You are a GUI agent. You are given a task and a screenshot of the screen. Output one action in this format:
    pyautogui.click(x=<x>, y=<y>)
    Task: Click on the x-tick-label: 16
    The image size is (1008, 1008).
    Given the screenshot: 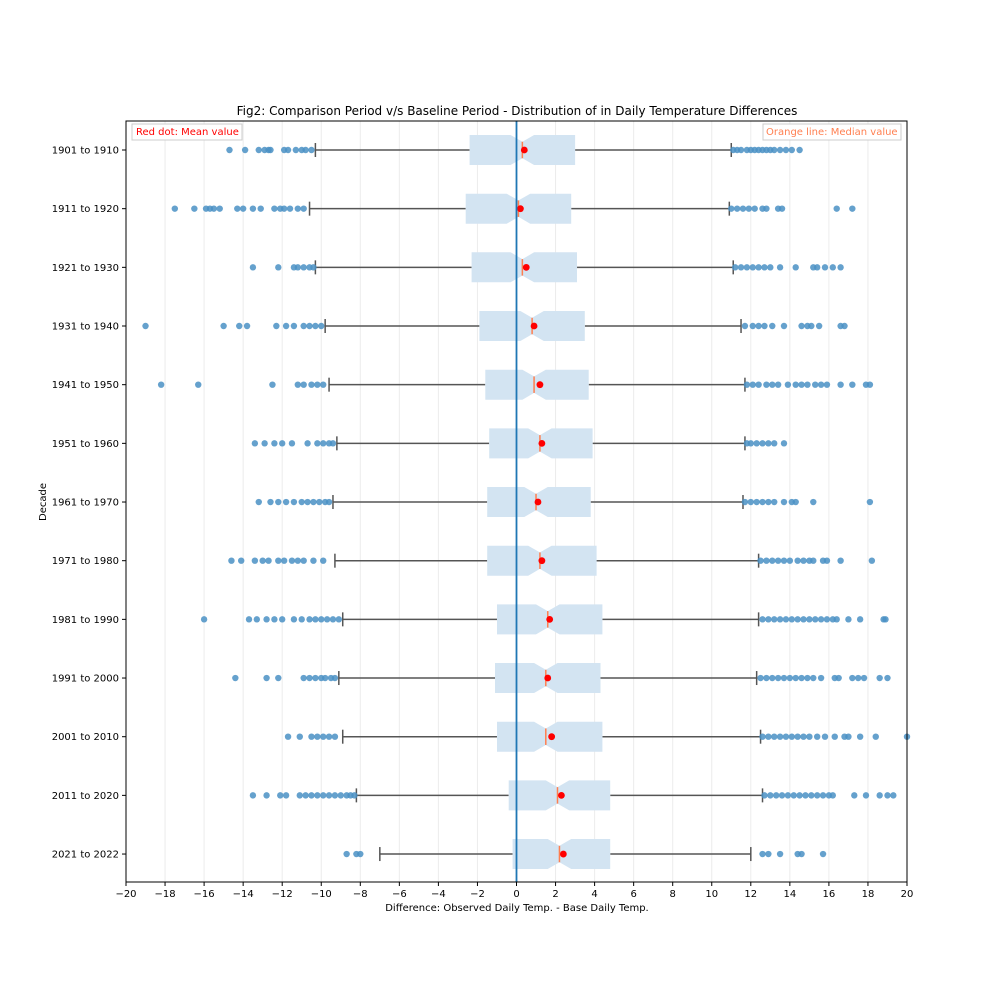 What is the action you would take?
    pyautogui.click(x=829, y=894)
    